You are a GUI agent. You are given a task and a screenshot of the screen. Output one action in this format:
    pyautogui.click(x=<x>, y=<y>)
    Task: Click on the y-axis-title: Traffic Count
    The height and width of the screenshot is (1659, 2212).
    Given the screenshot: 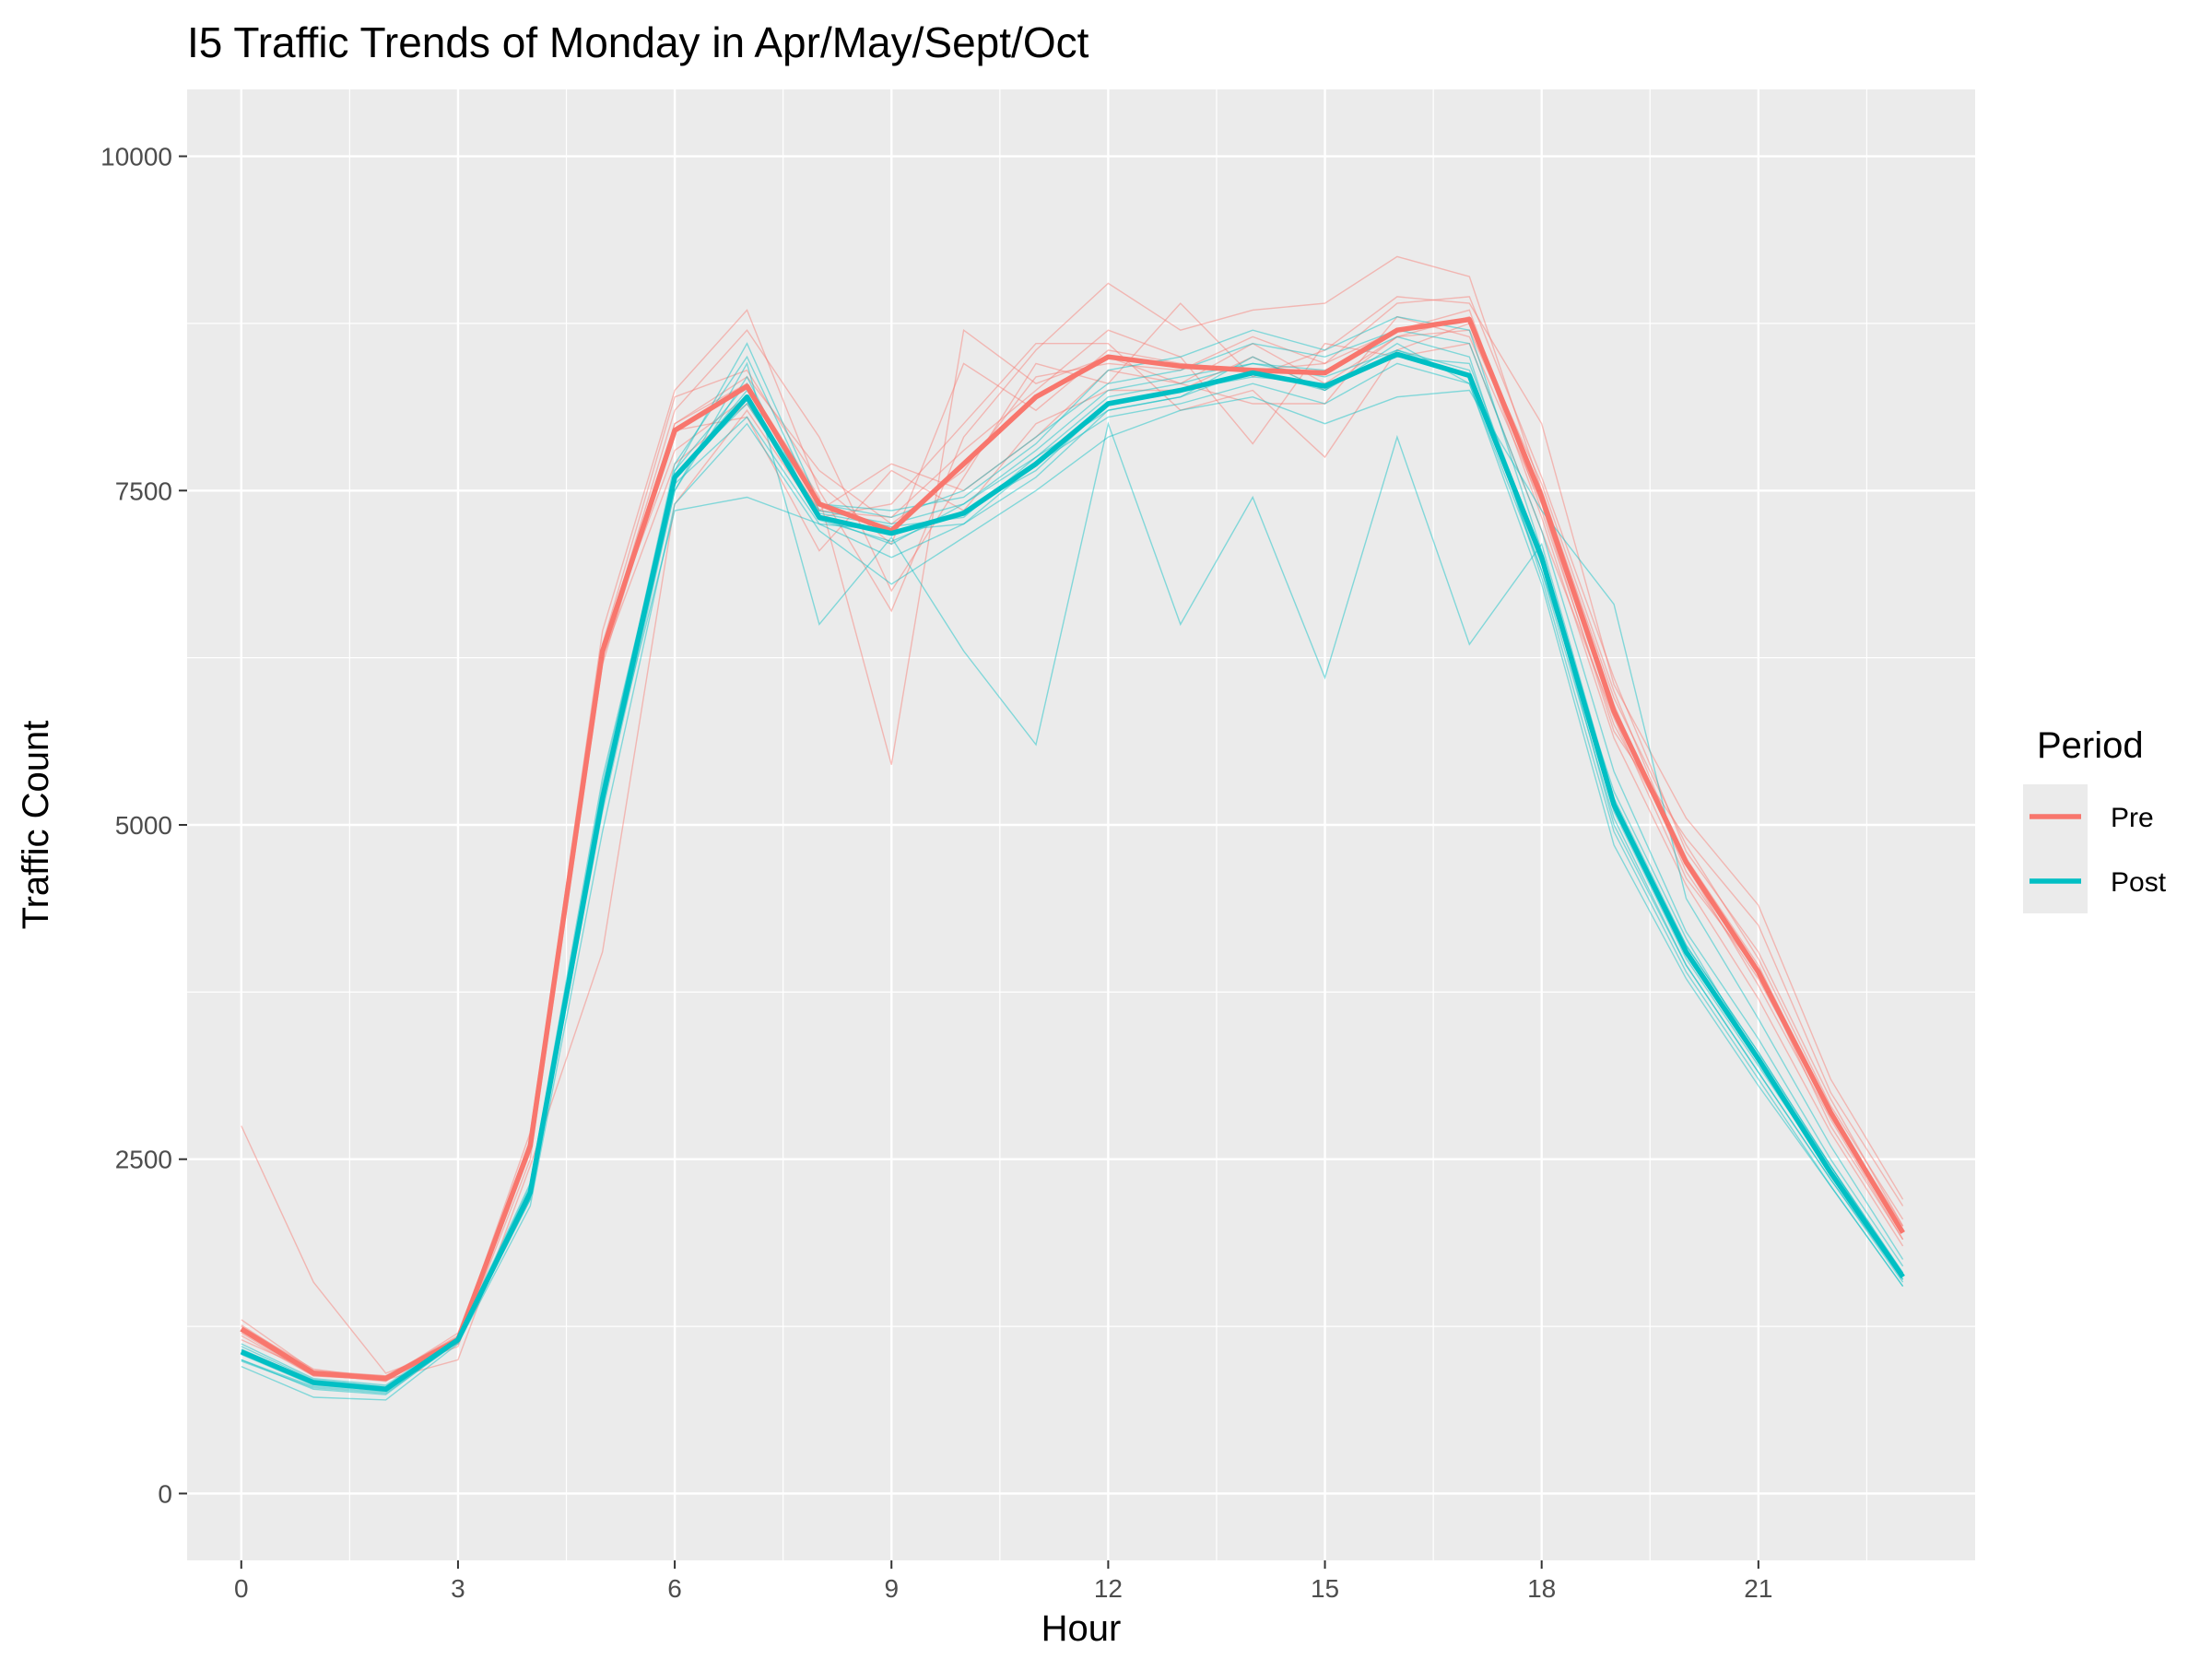 What is the action you would take?
    pyautogui.click(x=36, y=825)
    